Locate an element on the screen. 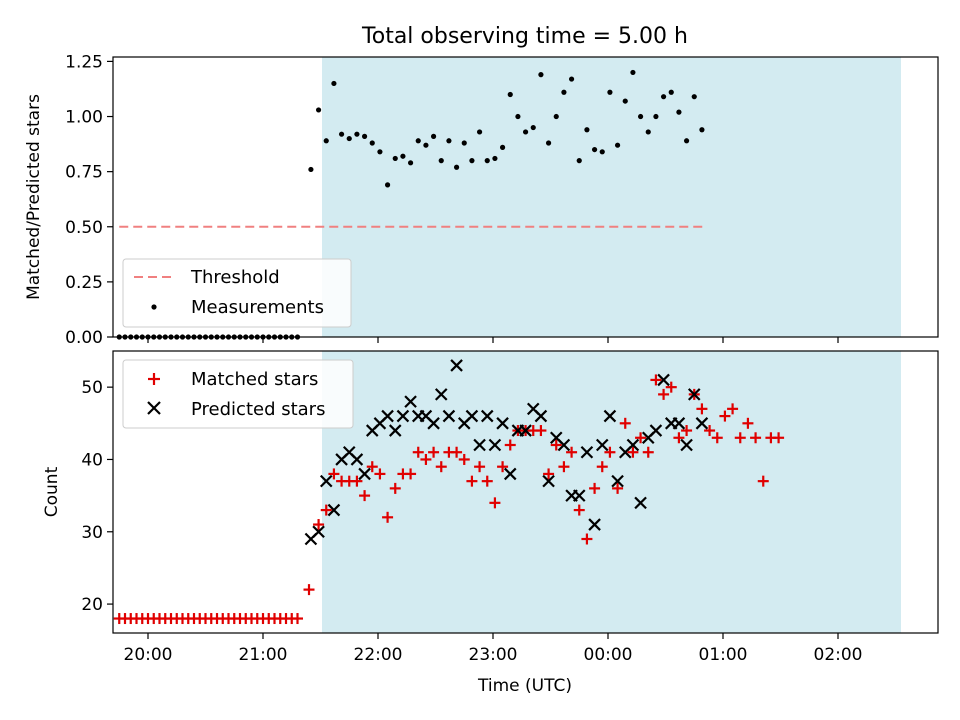 This screenshot has height=720, width=960. top-y-tick-label: 0.50 is located at coordinates (84, 228).